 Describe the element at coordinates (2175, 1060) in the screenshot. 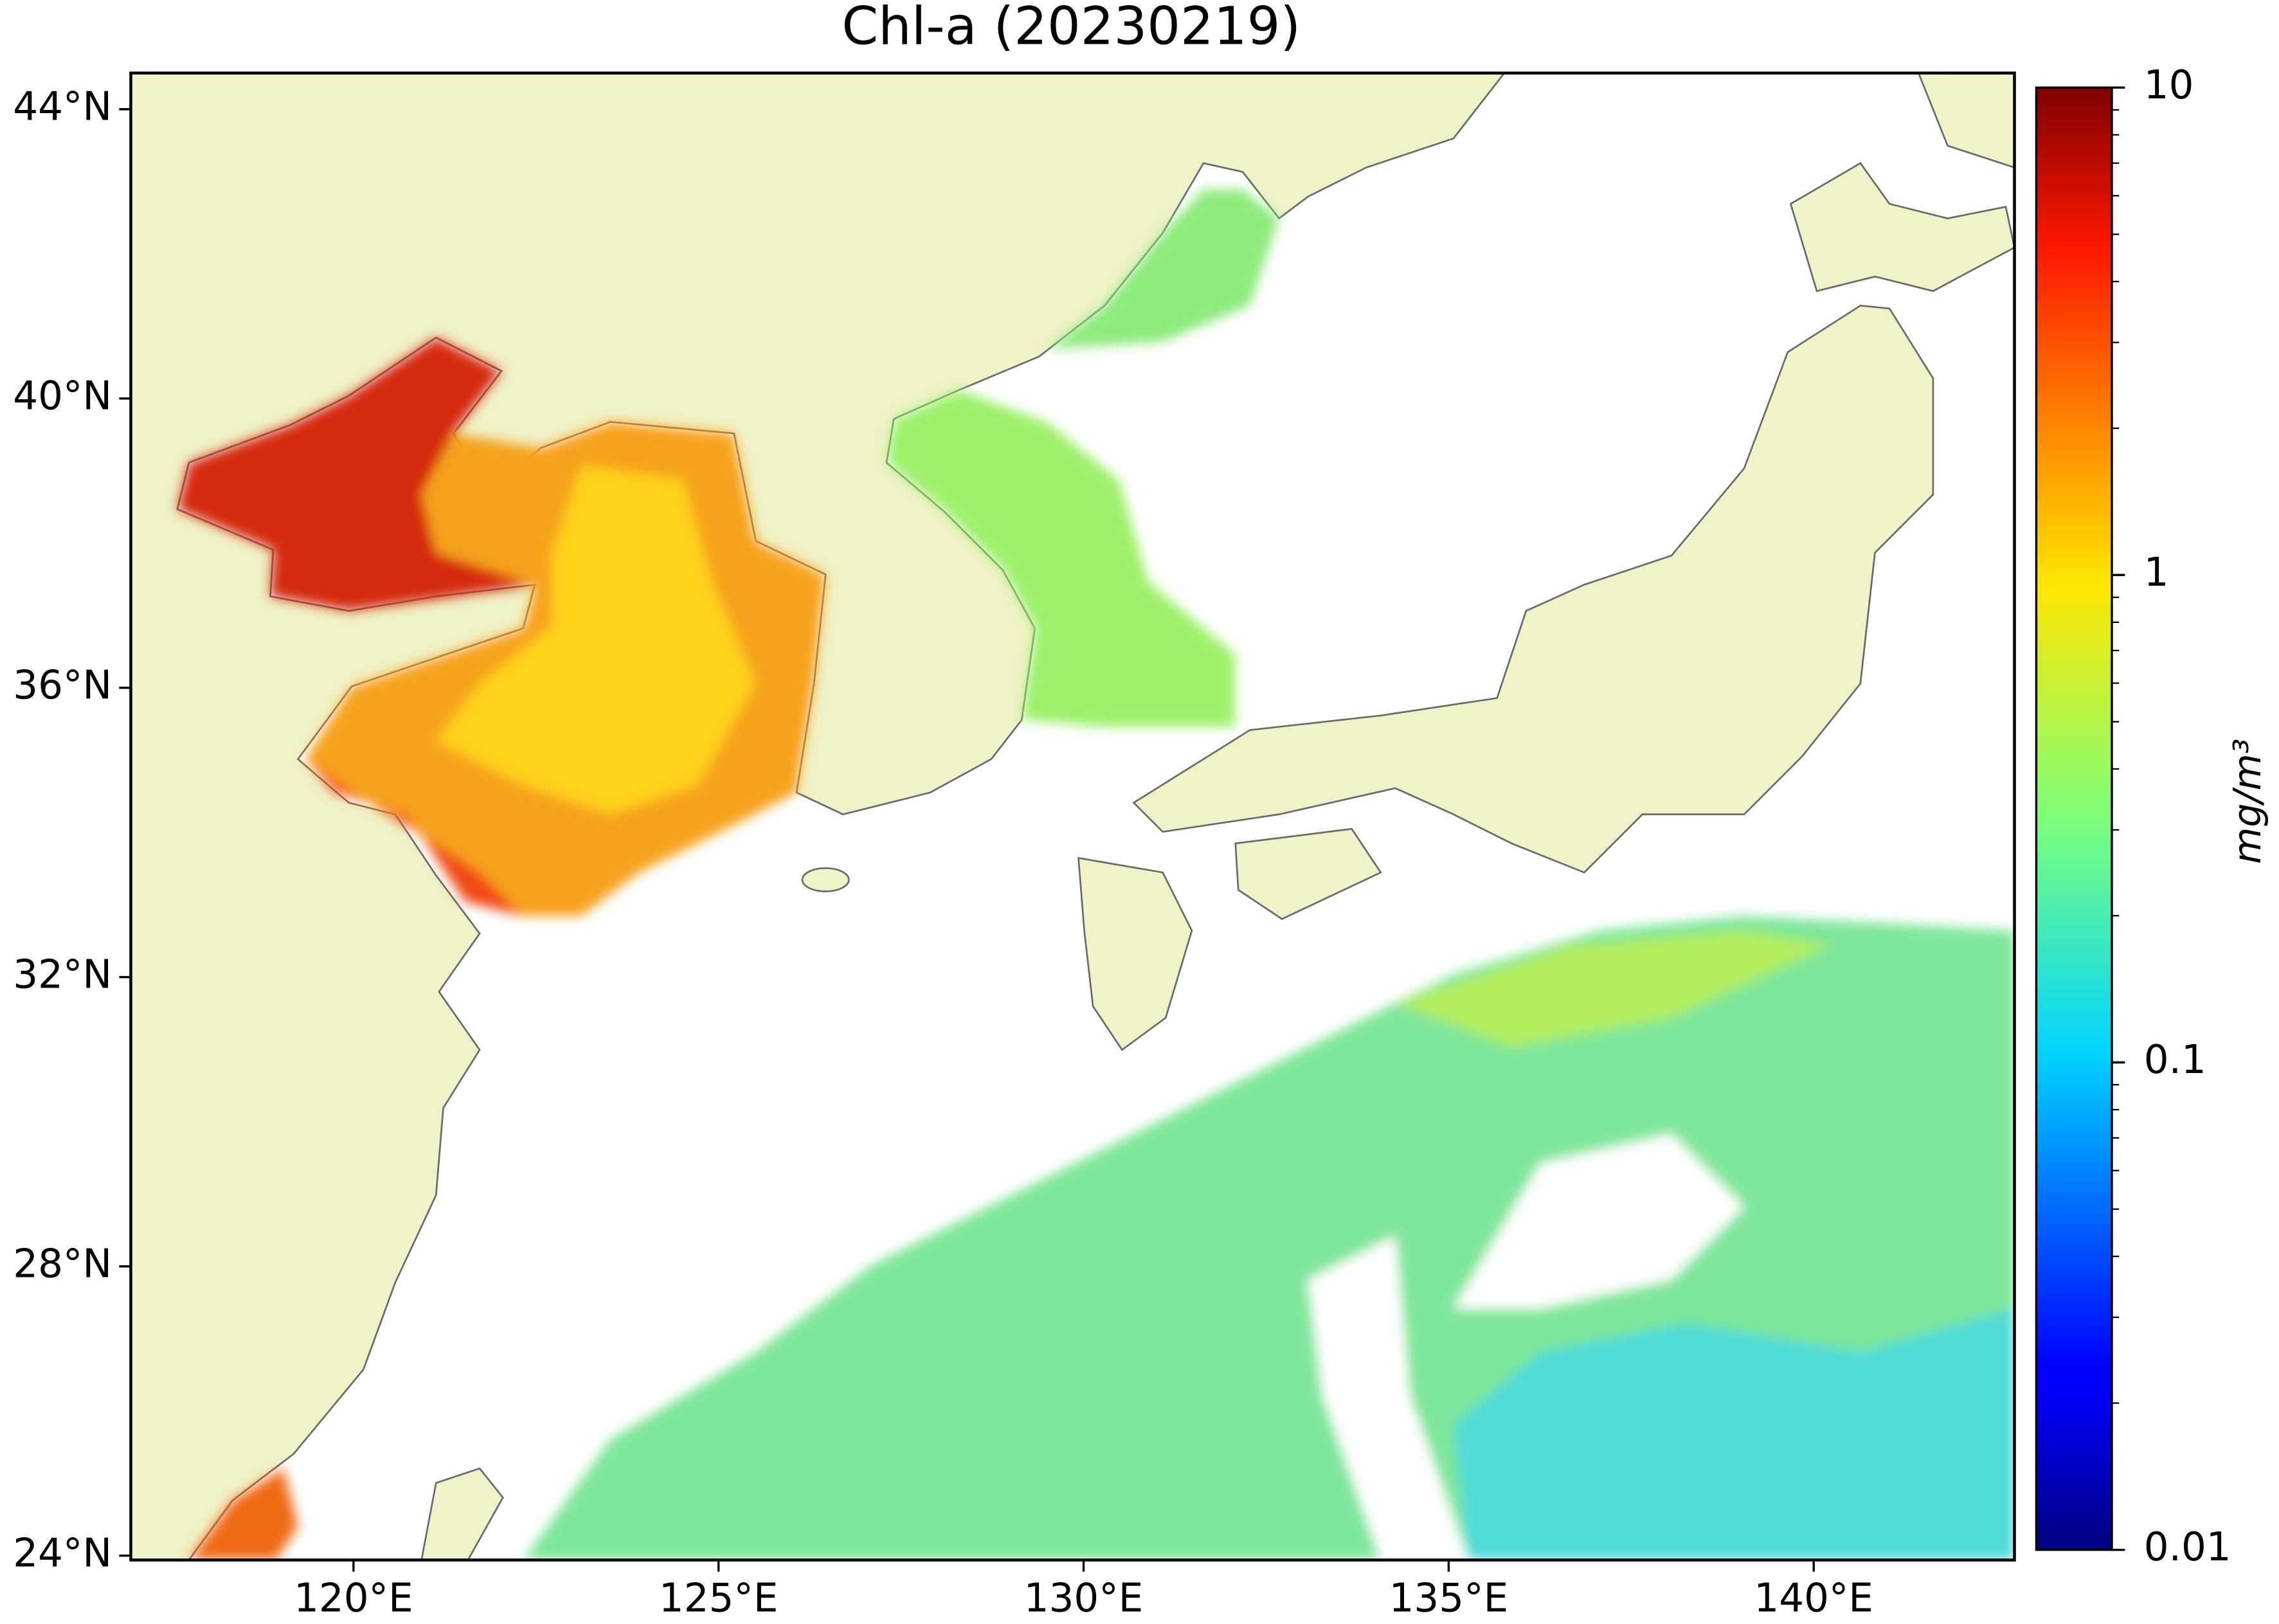

I see `colorbar-tick-label: 0.1` at that location.